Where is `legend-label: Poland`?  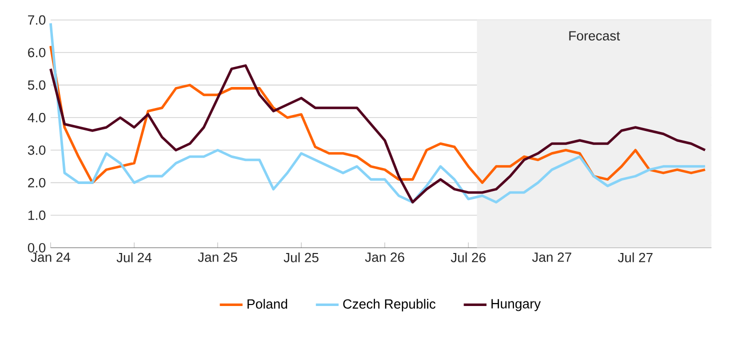 legend-label: Poland is located at coordinates (268, 303).